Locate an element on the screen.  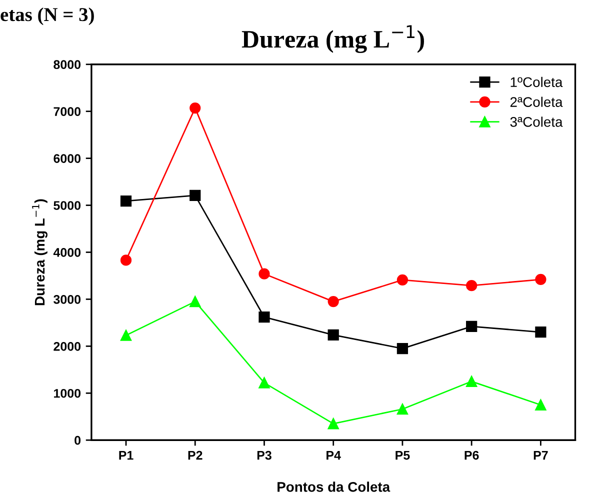
x-axis-title: Pontos da Coleta is located at coordinates (334, 487).